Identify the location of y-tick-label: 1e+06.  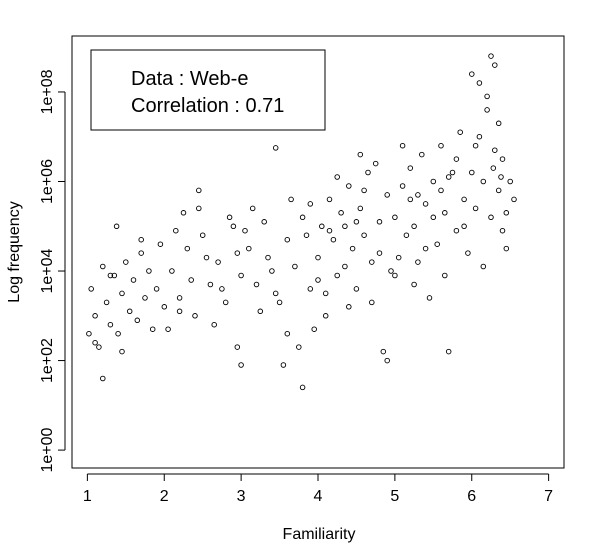
(47, 181).